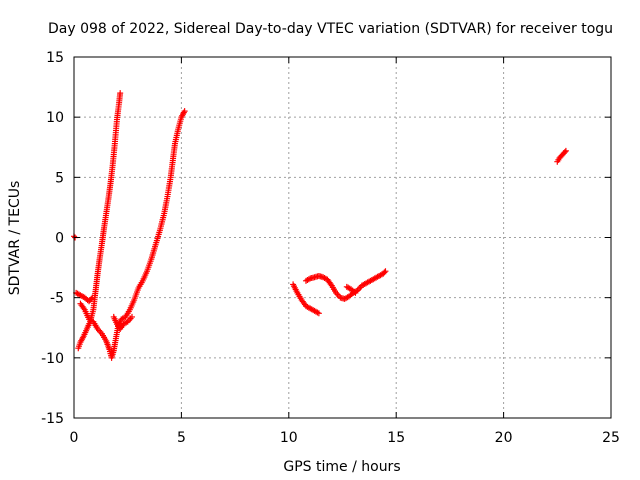 The width and height of the screenshot is (640, 480). Describe the element at coordinates (52, 419) in the screenshot. I see `y-tick-label: -15` at that location.